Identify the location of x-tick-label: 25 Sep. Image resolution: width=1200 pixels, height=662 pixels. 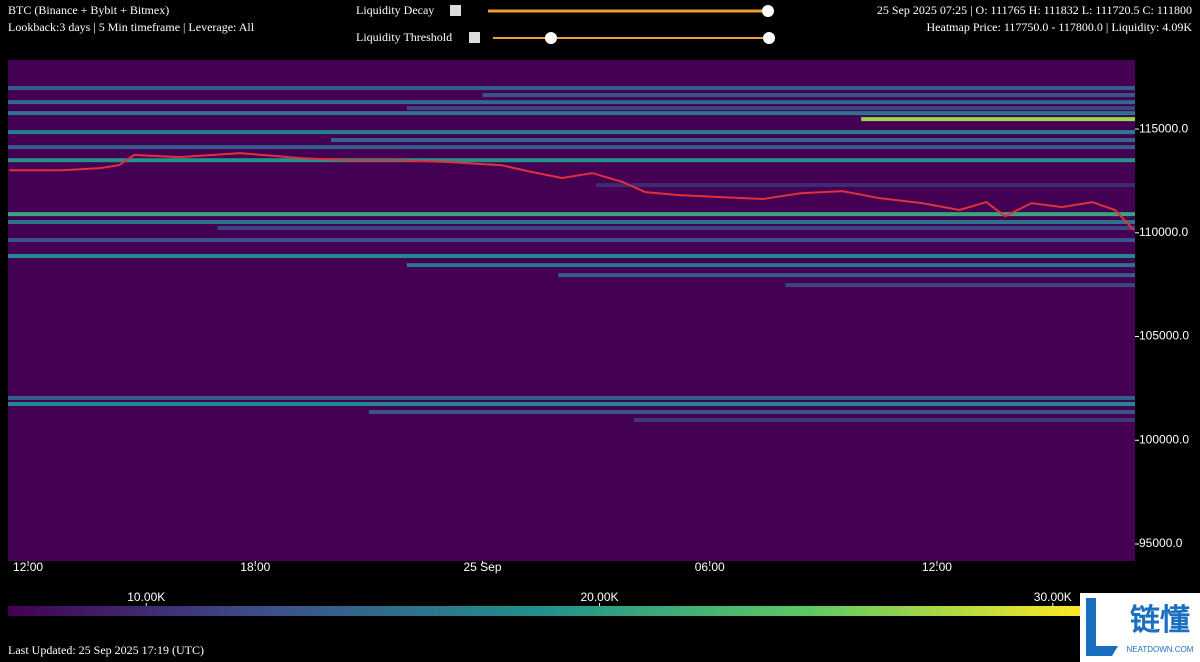
(482, 567).